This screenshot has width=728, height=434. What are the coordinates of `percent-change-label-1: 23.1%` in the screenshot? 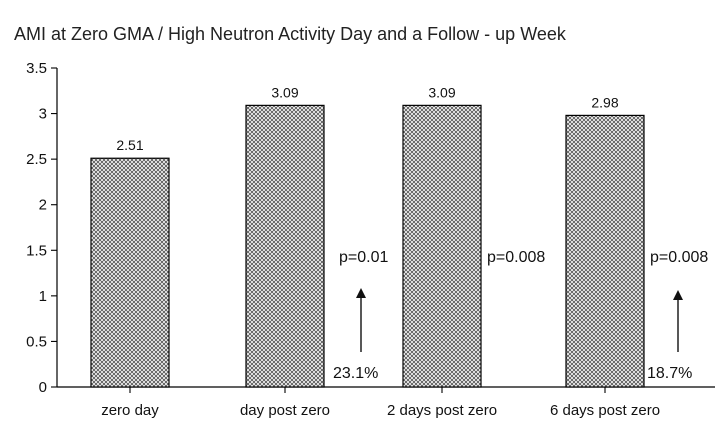 It's located at (355, 373).